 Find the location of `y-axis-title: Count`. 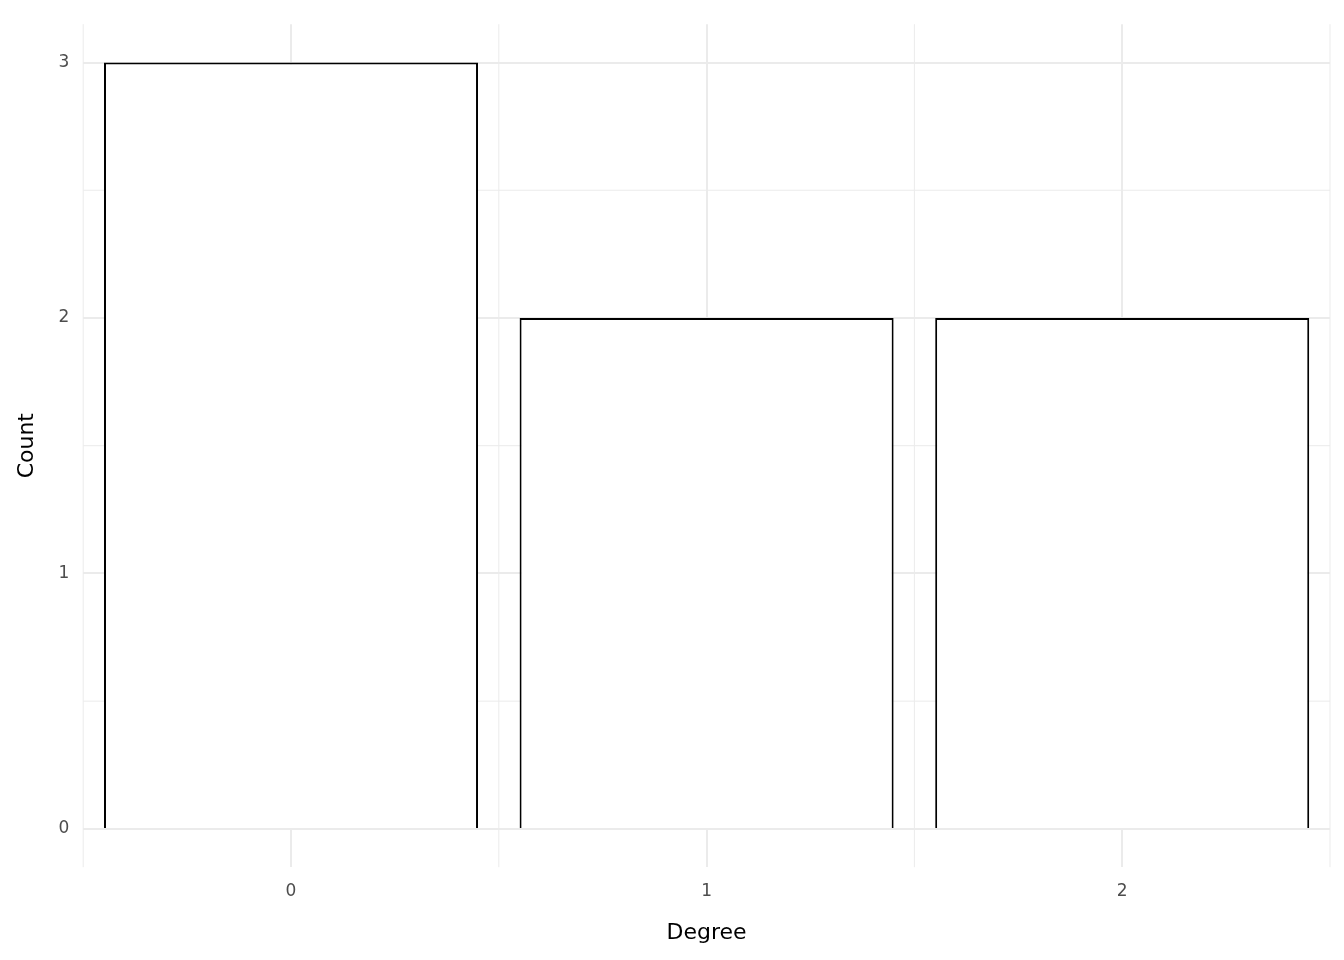

y-axis-title: Count is located at coordinates (25, 445).